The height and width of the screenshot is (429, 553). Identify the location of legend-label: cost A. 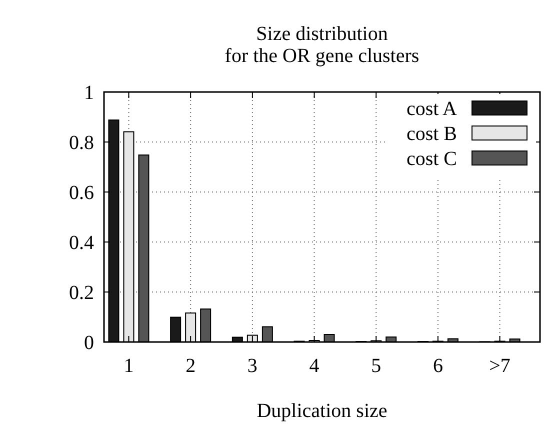
(432, 109).